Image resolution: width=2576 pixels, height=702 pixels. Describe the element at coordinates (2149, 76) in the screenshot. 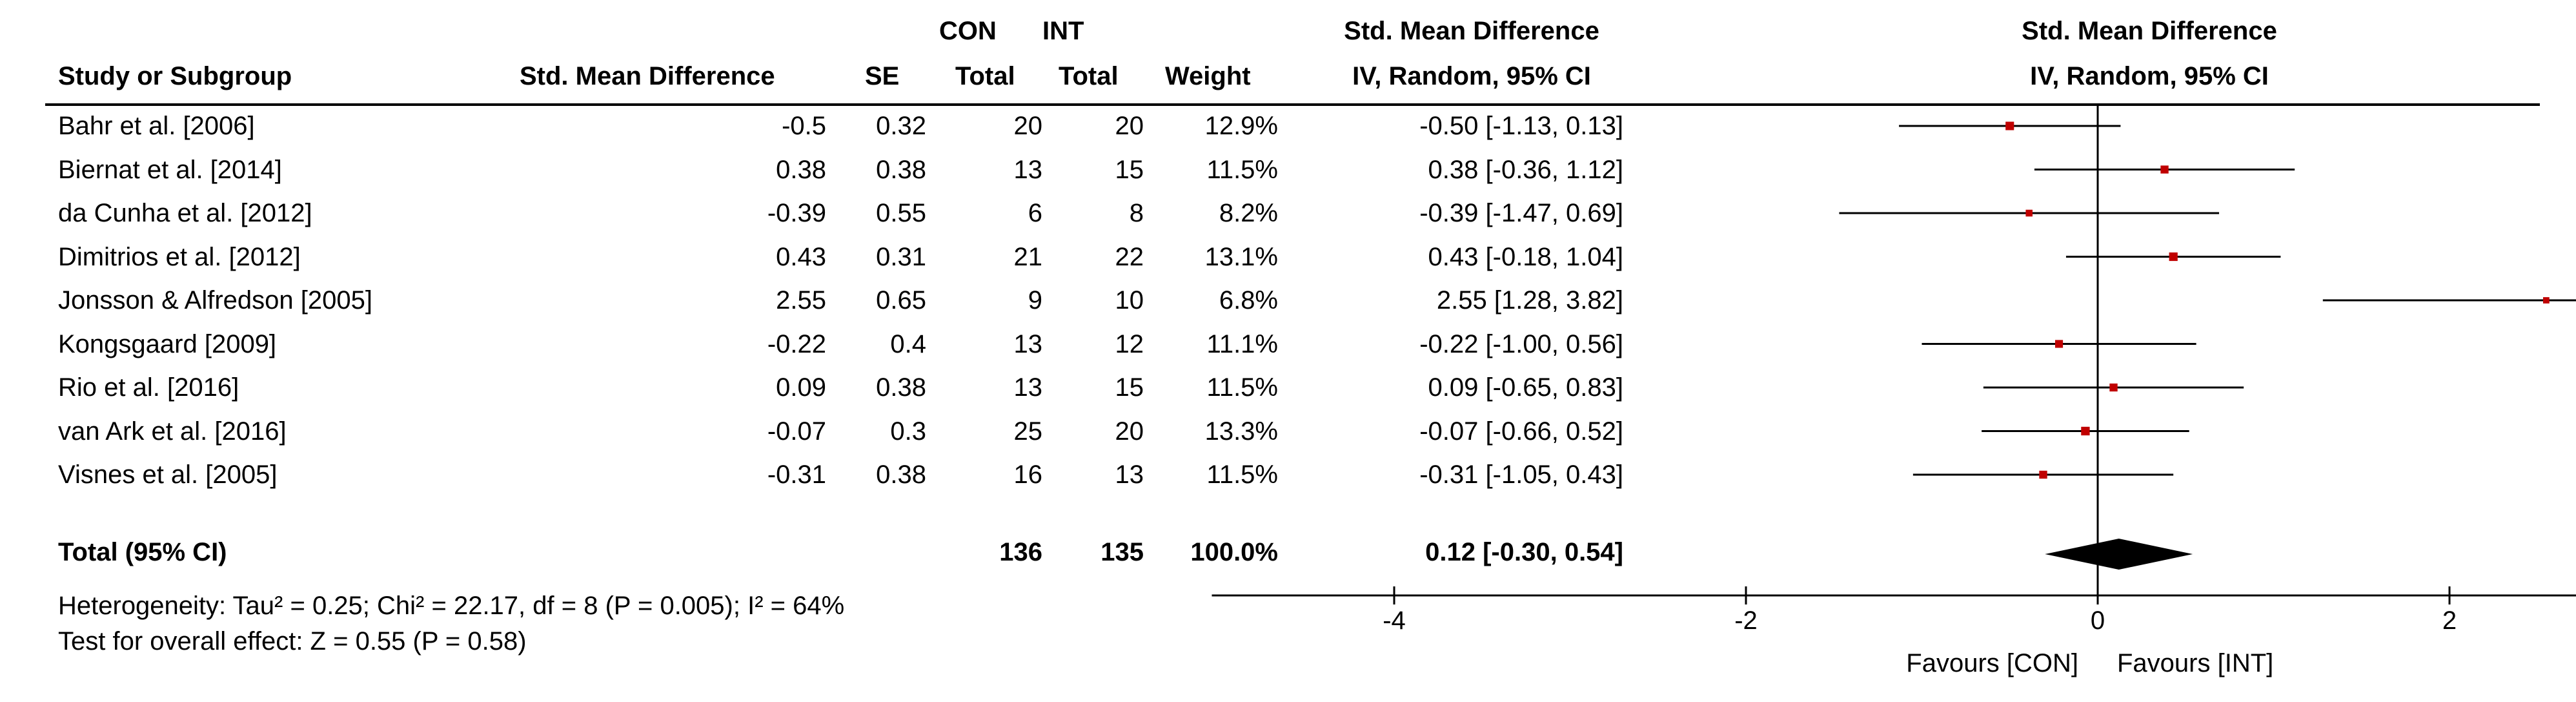

I see `plot-header-bottom: IV, Random, 95% CI` at that location.